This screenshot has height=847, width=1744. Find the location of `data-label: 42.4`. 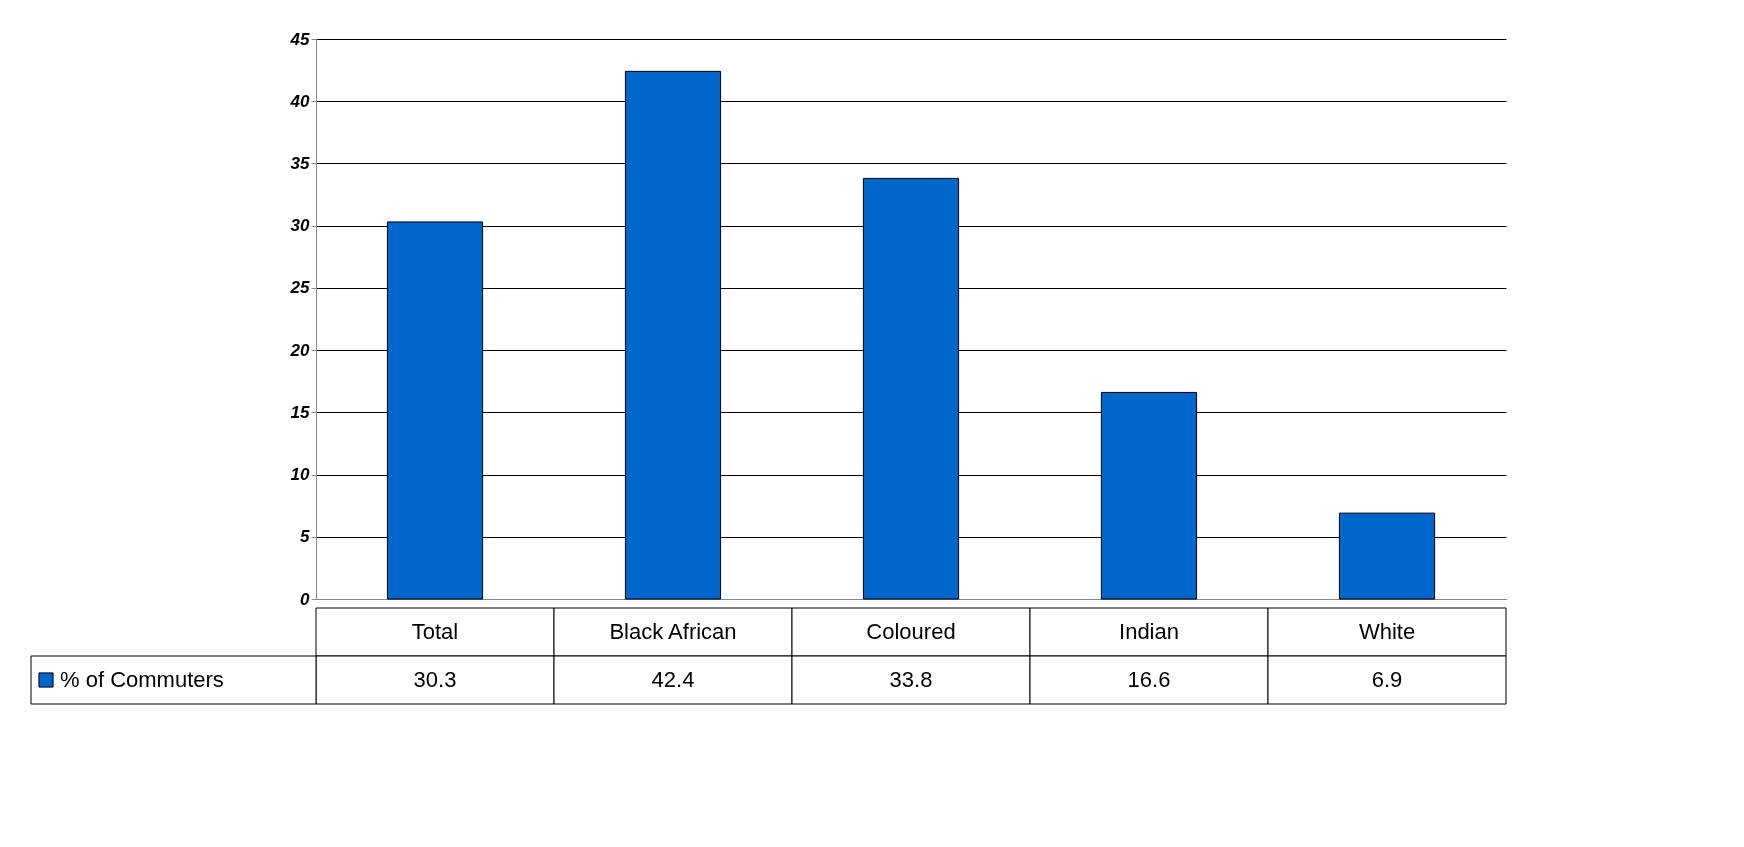

data-label: 42.4 is located at coordinates (673, 679).